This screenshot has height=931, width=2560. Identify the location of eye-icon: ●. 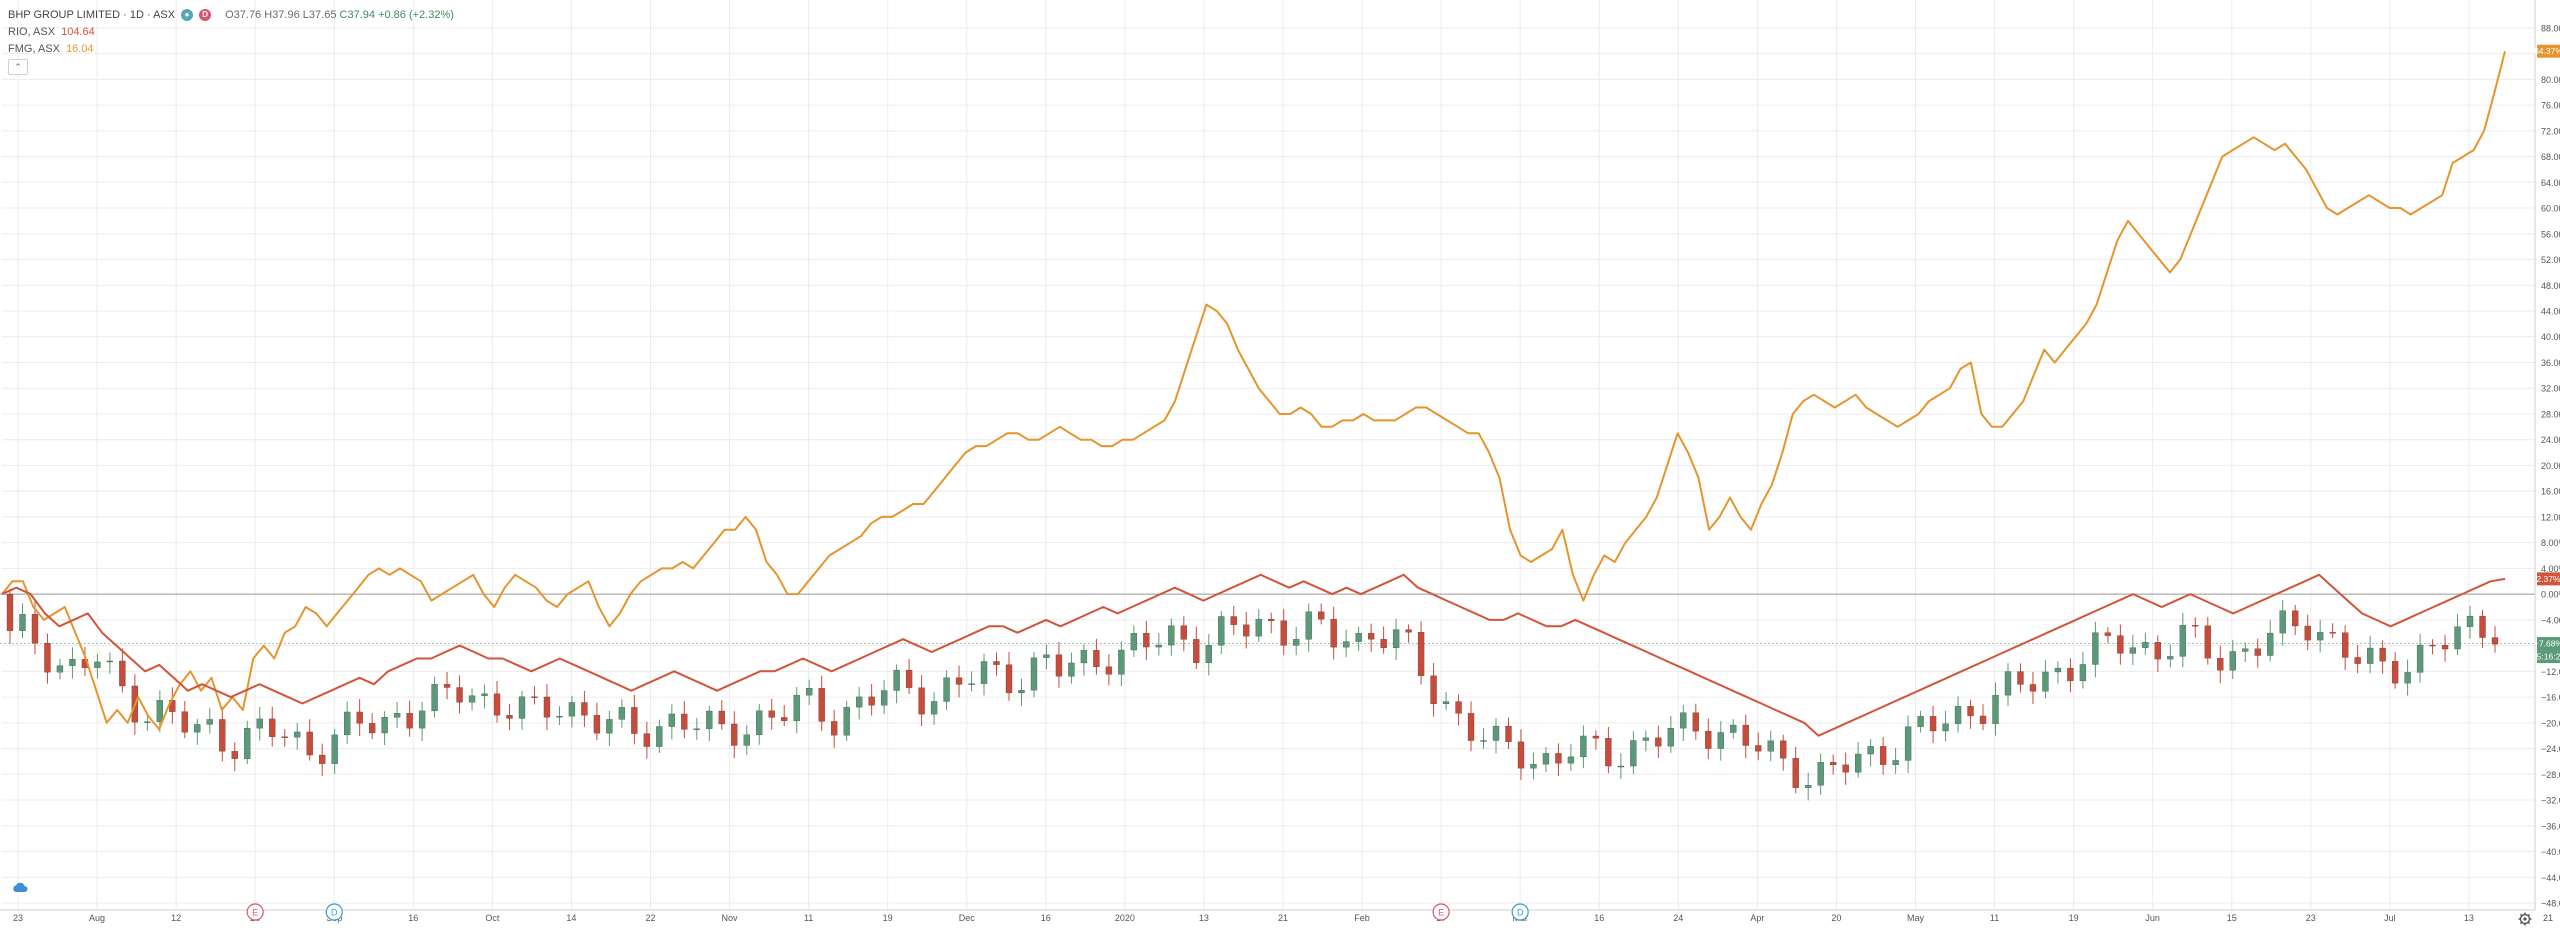
(187, 14).